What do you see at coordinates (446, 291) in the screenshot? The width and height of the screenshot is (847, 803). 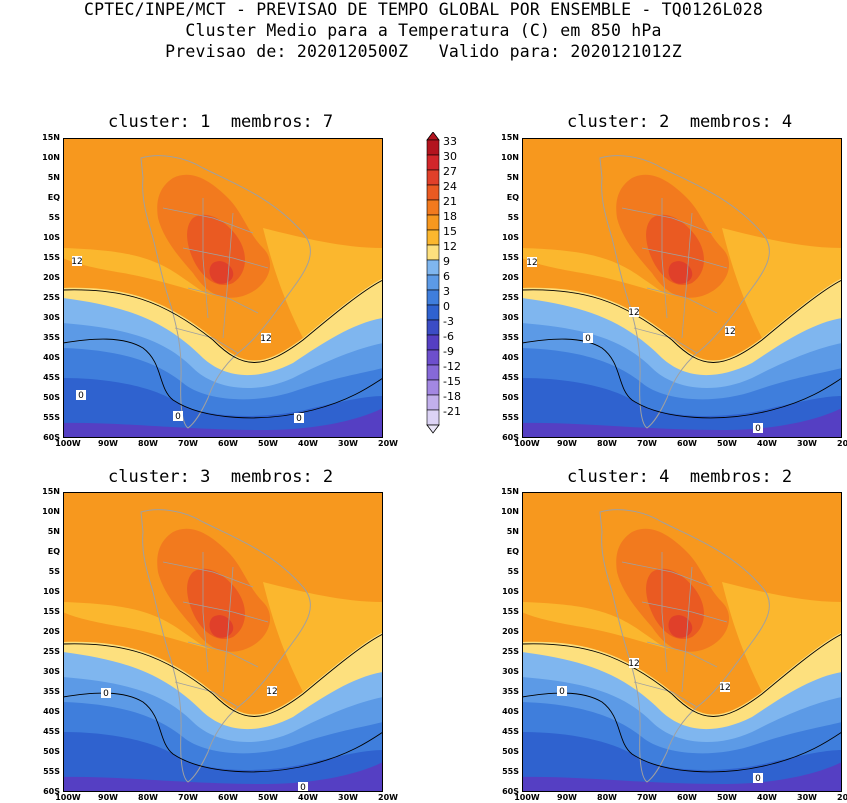 I see `colorbar-label: 3` at bounding box center [446, 291].